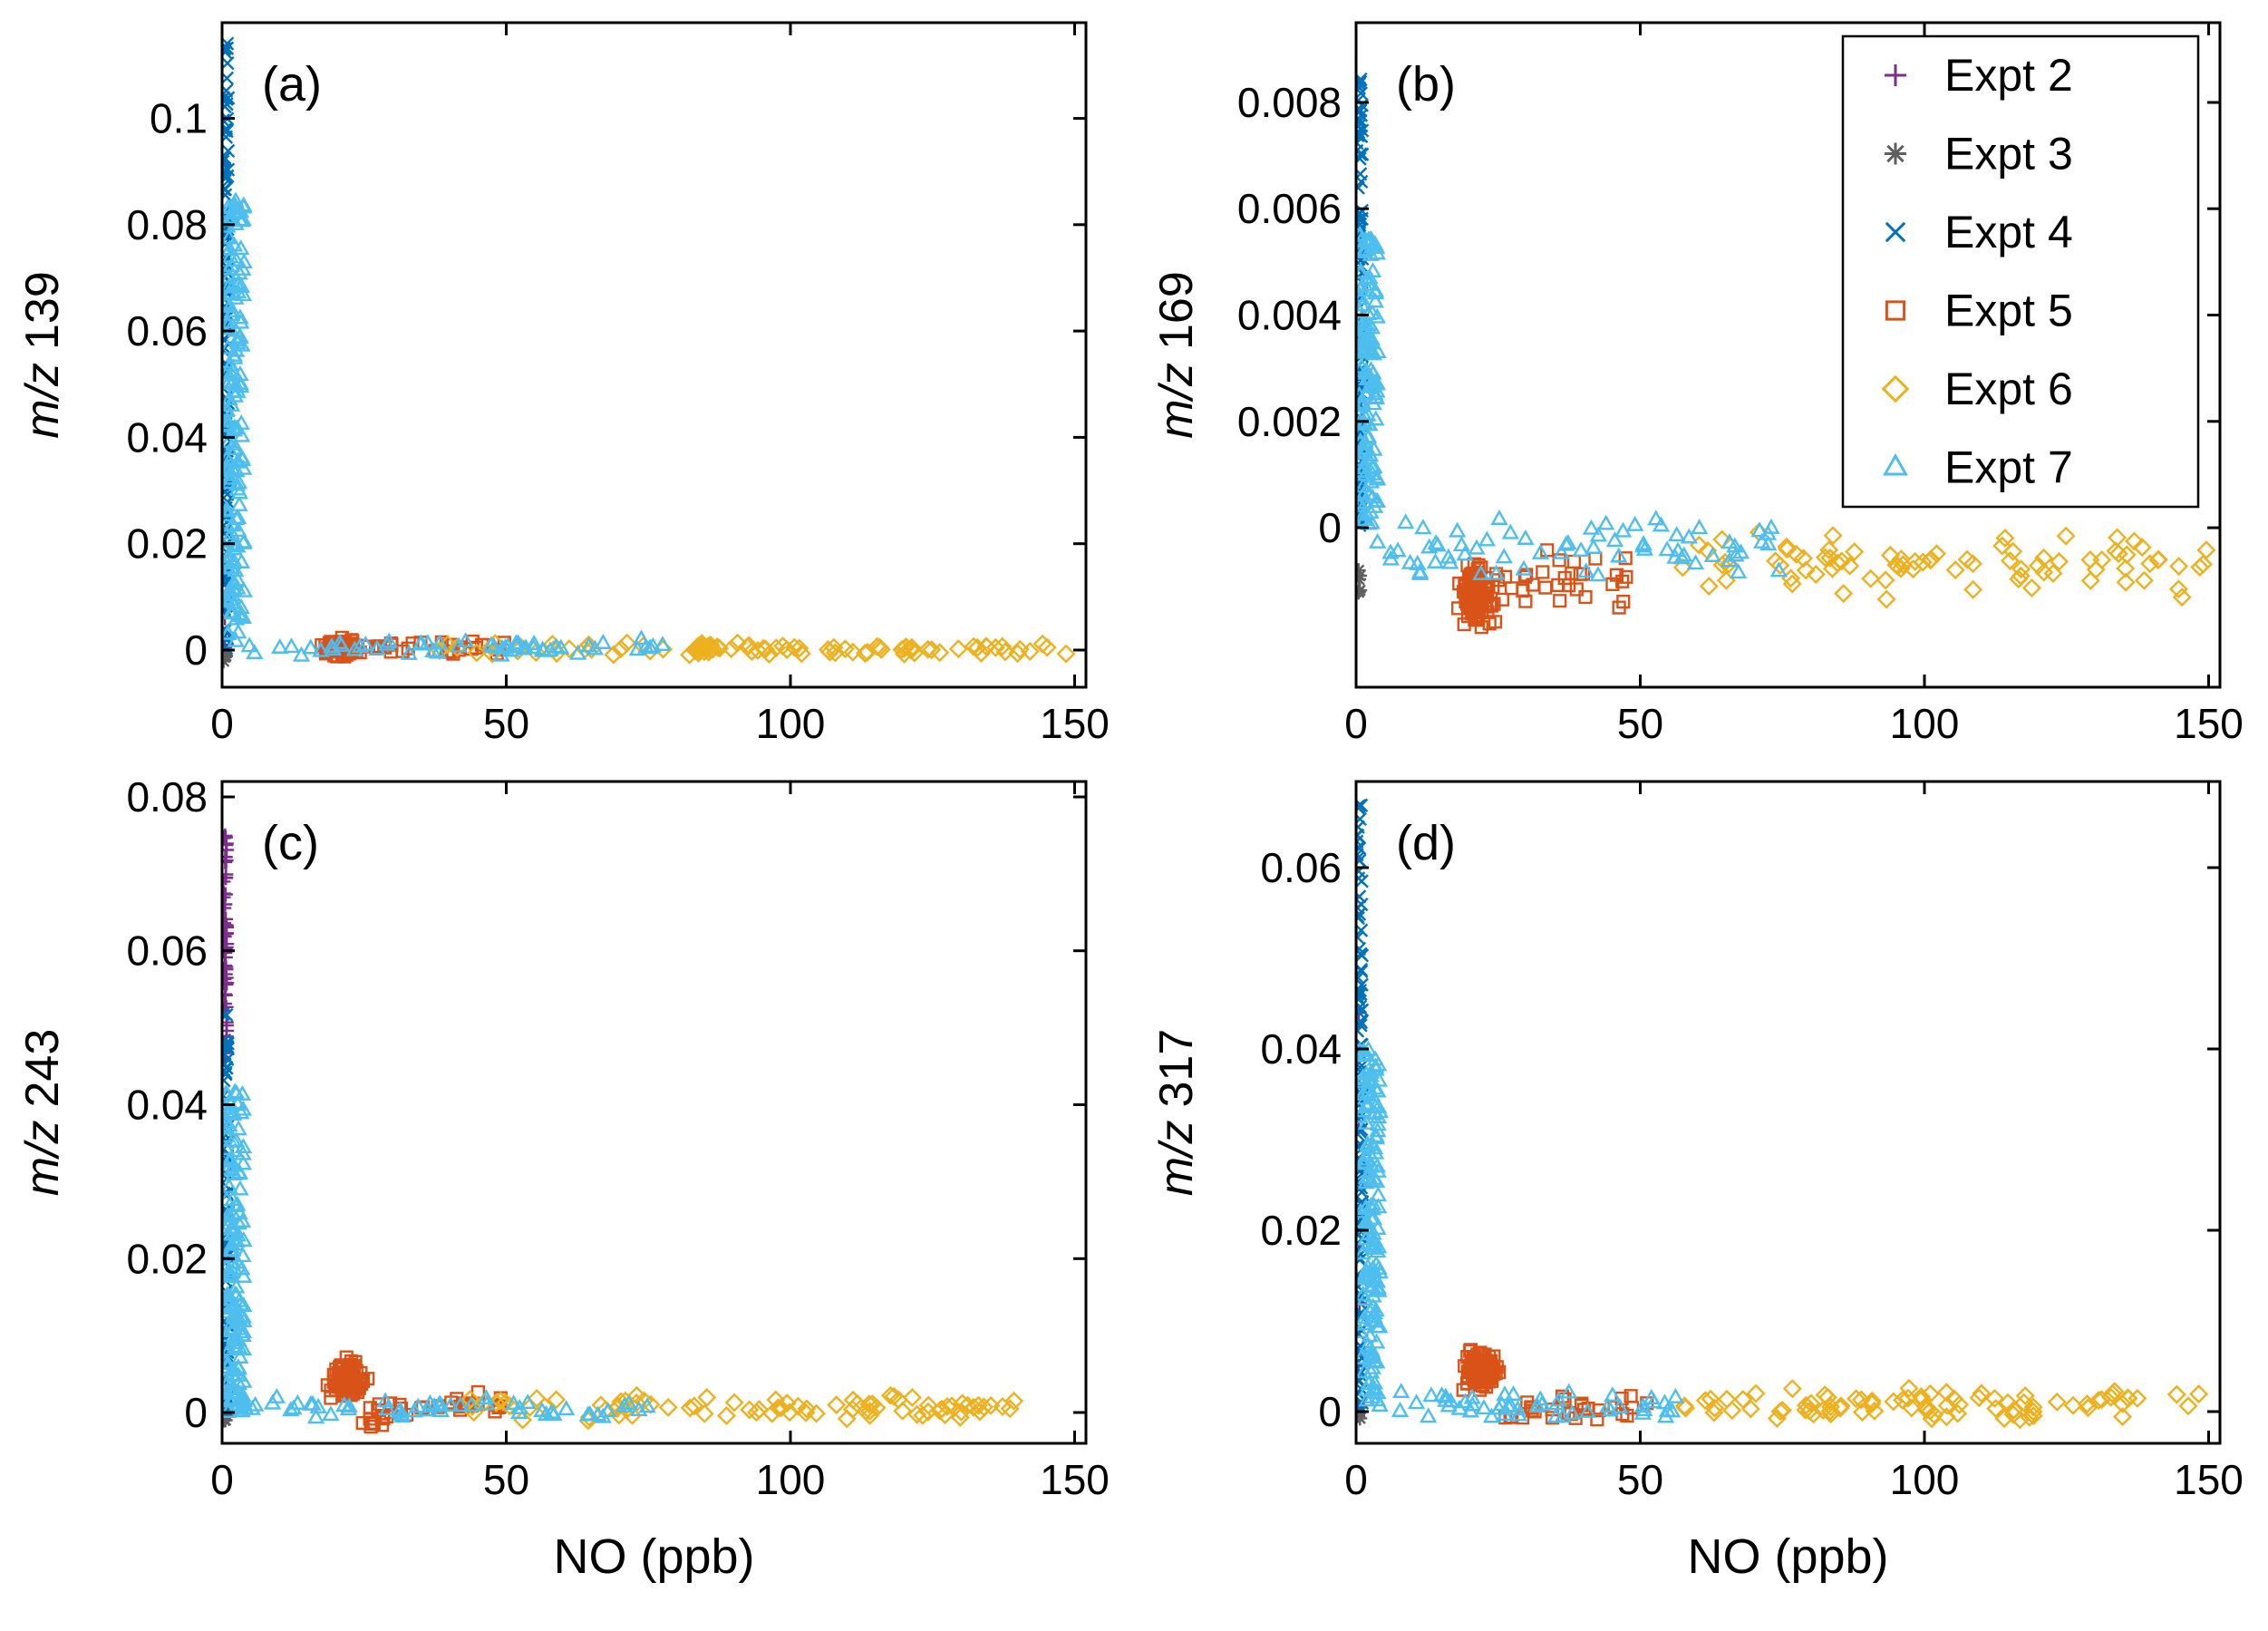 Image resolution: width=2268 pixels, height=1631 pixels. What do you see at coordinates (2009, 154) in the screenshot?
I see `legend-item-label: Expt 3` at bounding box center [2009, 154].